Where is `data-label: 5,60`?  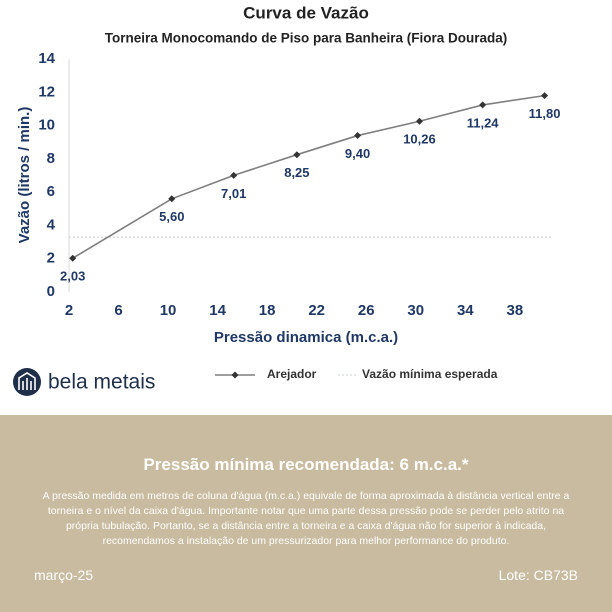
data-label: 5,60 is located at coordinates (171, 216).